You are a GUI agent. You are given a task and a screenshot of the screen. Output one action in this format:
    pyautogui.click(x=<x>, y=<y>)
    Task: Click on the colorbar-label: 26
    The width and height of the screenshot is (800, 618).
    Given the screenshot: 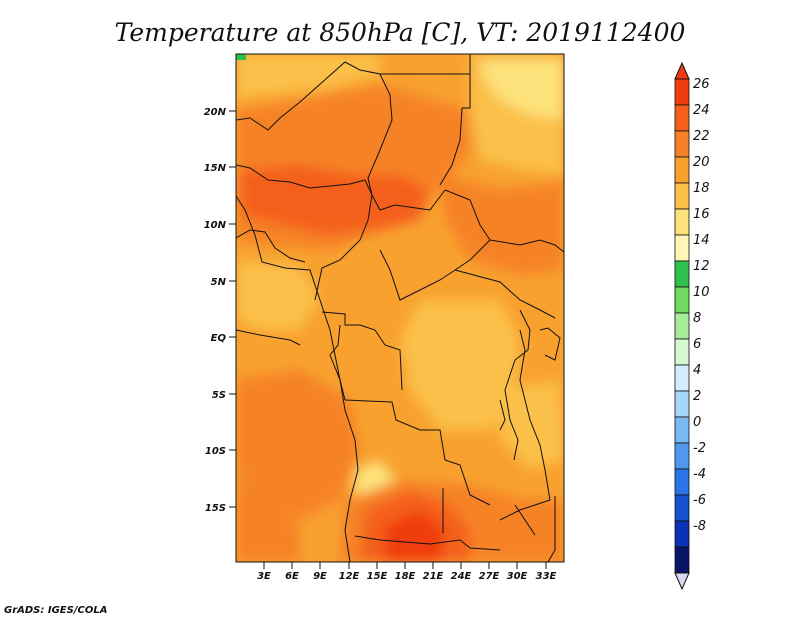 What is the action you would take?
    pyautogui.click(x=701, y=84)
    